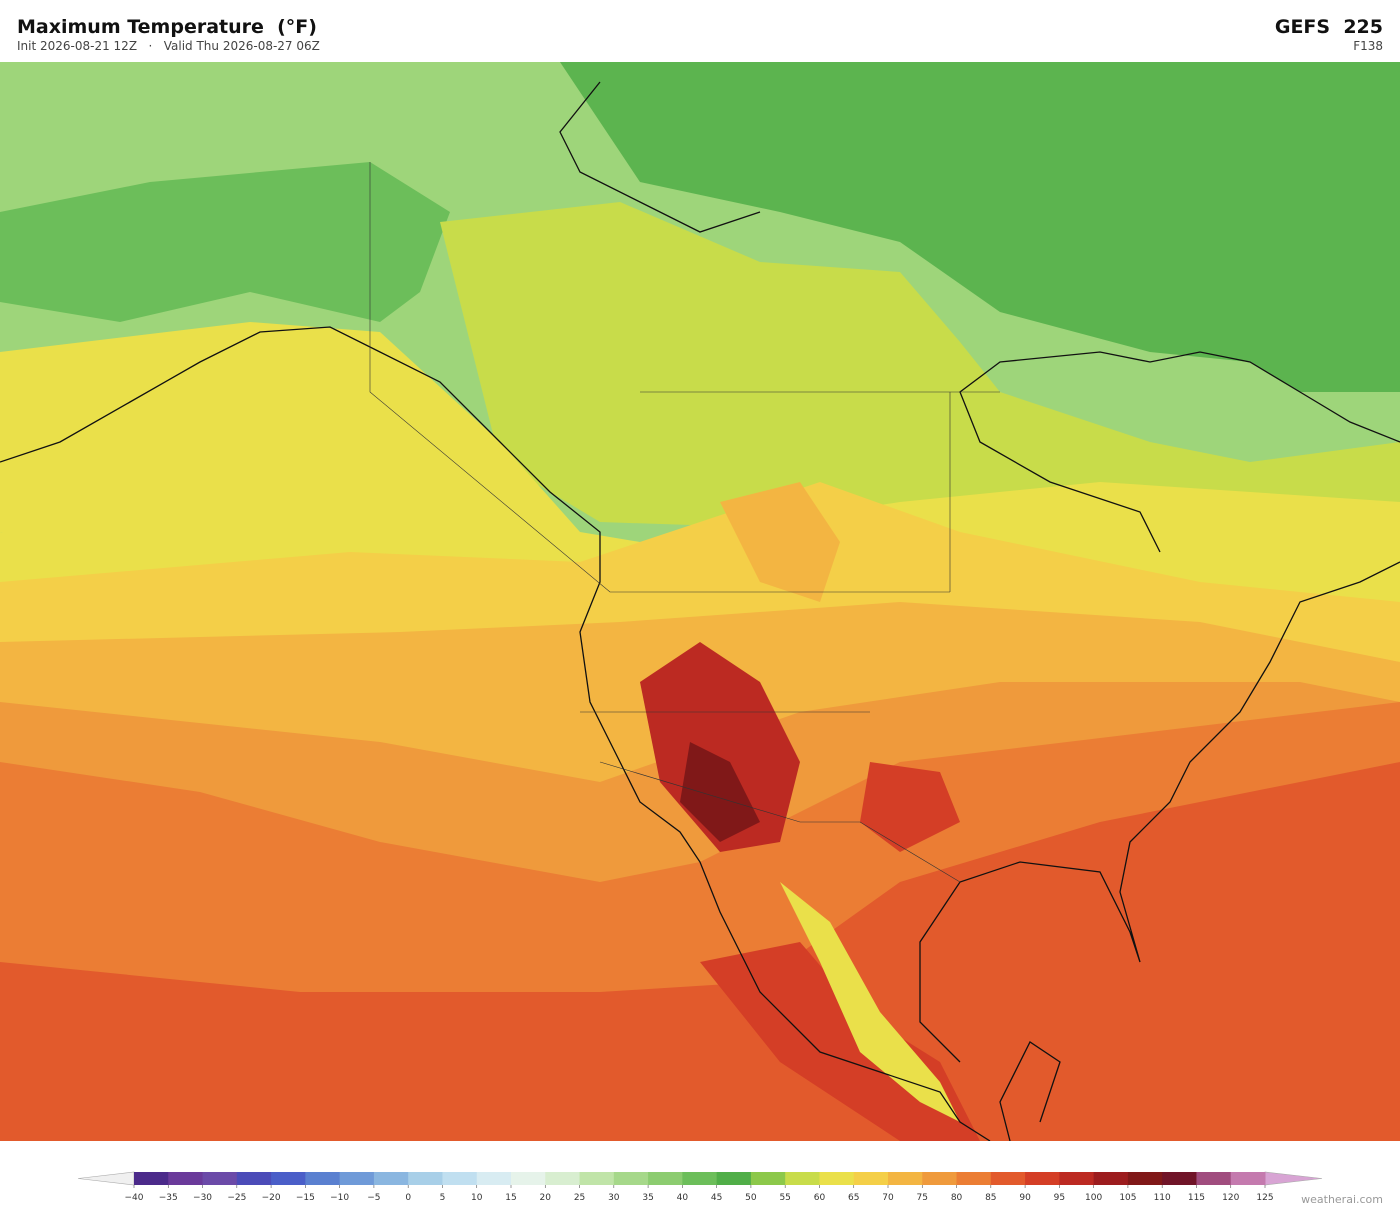  Describe the element at coordinates (716, 1198) in the screenshot. I see `colorbar-tick-label: 45` at that location.